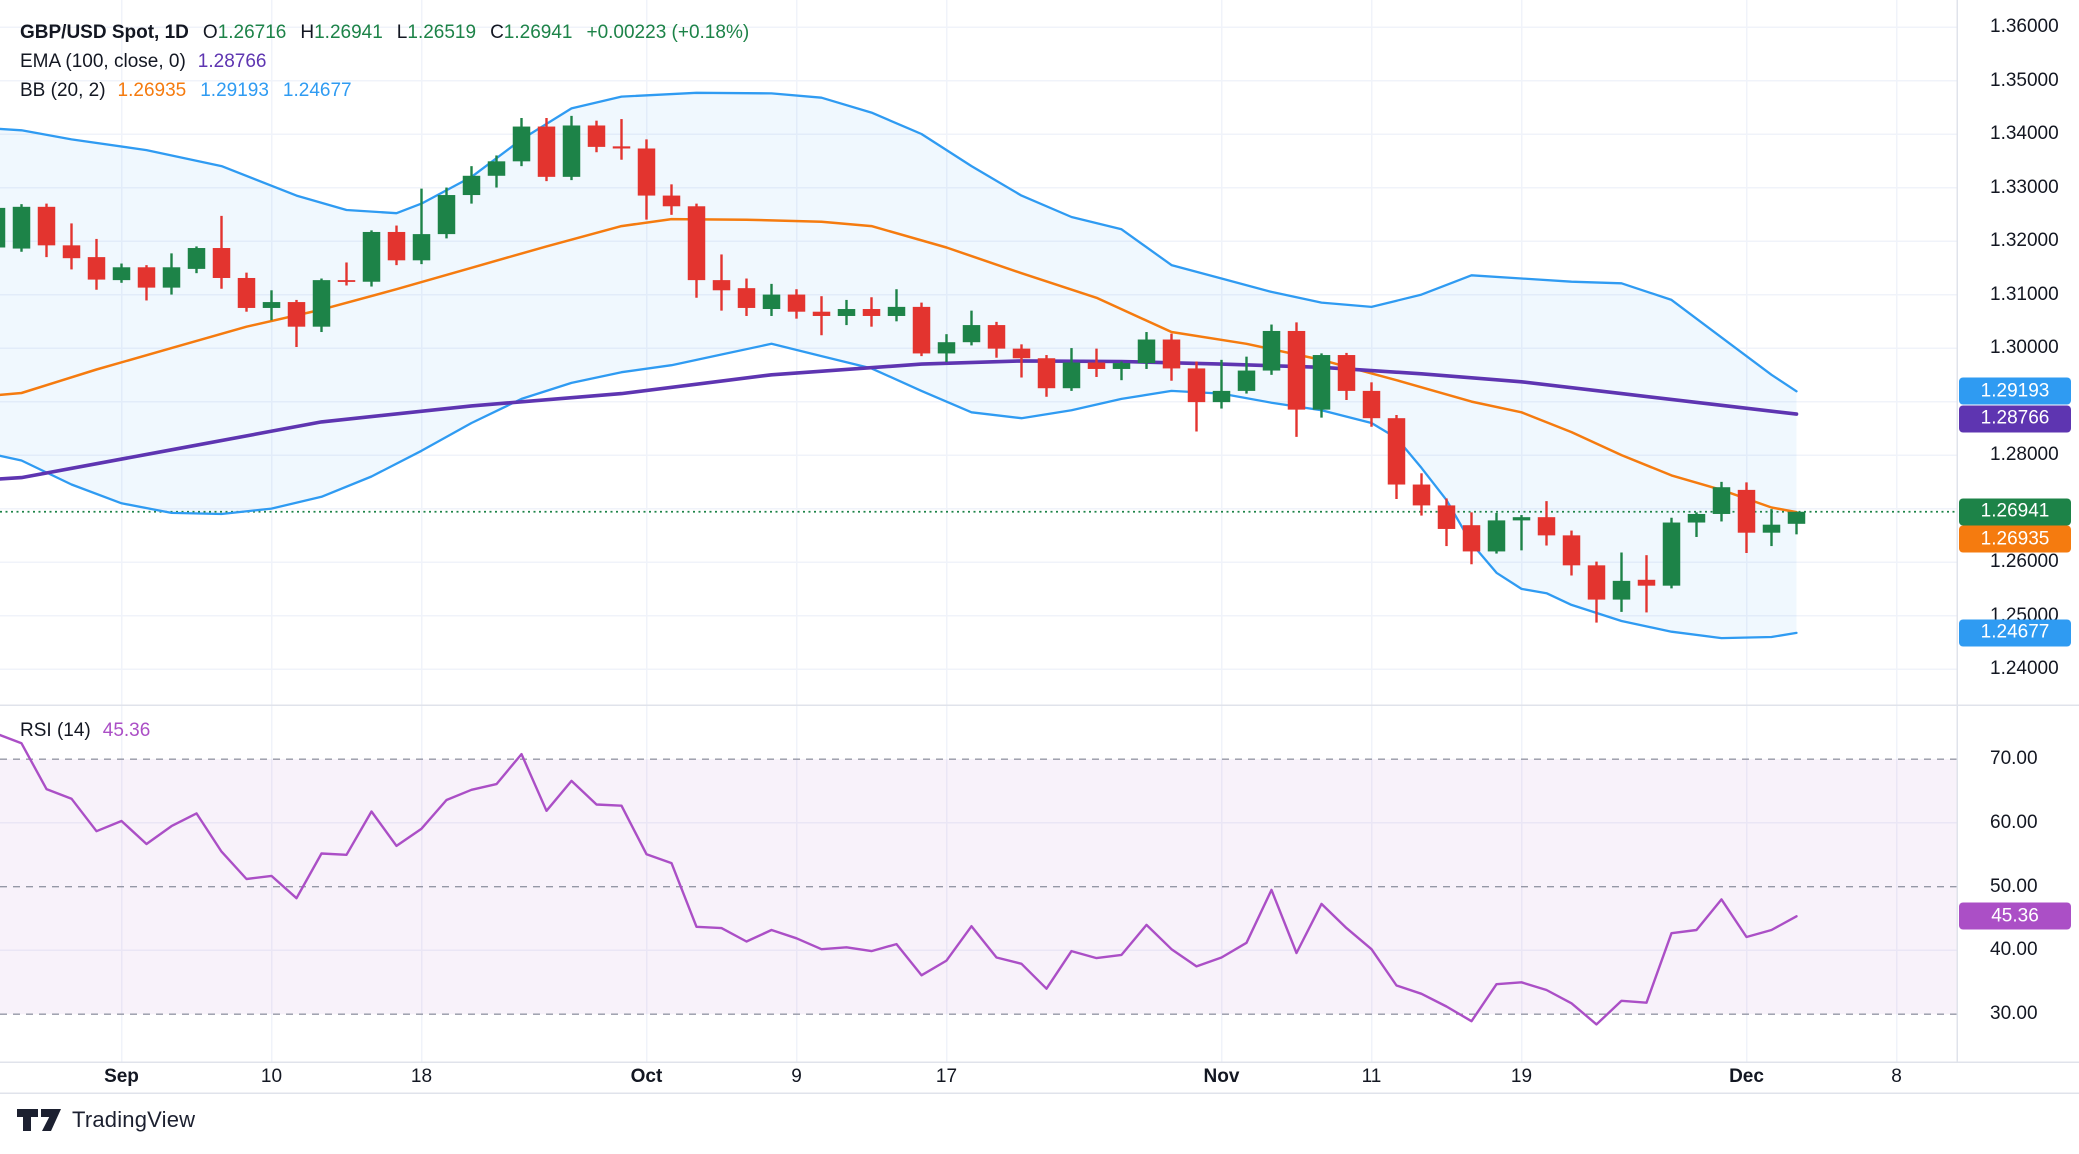  Describe the element at coordinates (341, 32) in the screenshot. I see `ohlc-high: H1.26941` at that location.